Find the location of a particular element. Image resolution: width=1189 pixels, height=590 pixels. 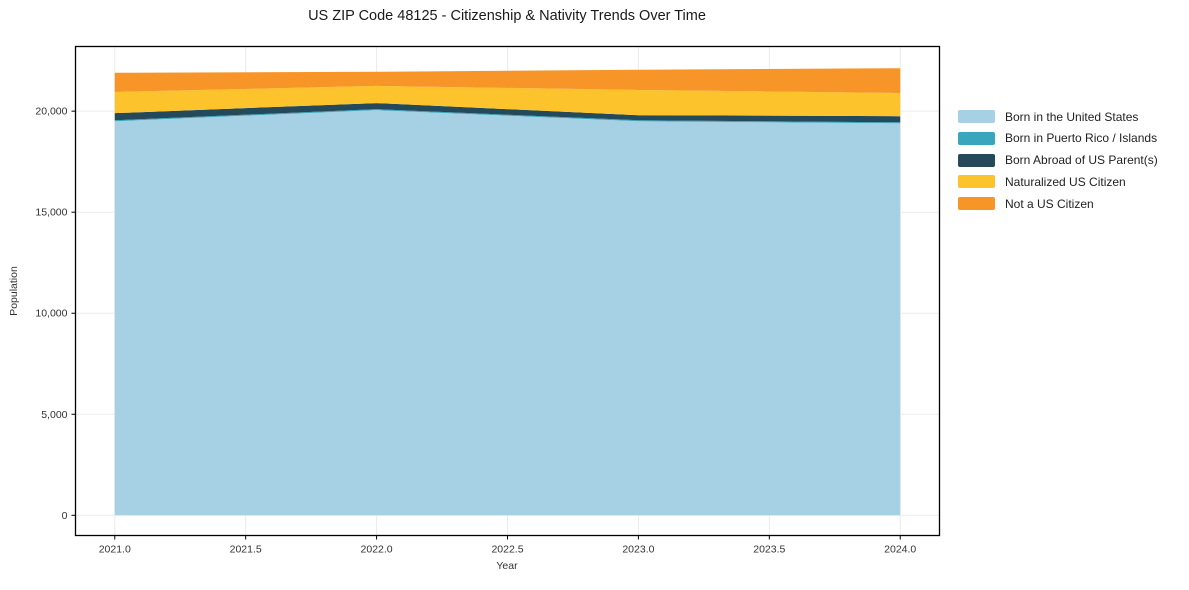

legend-item: Born in the United States is located at coordinates (1058, 116).